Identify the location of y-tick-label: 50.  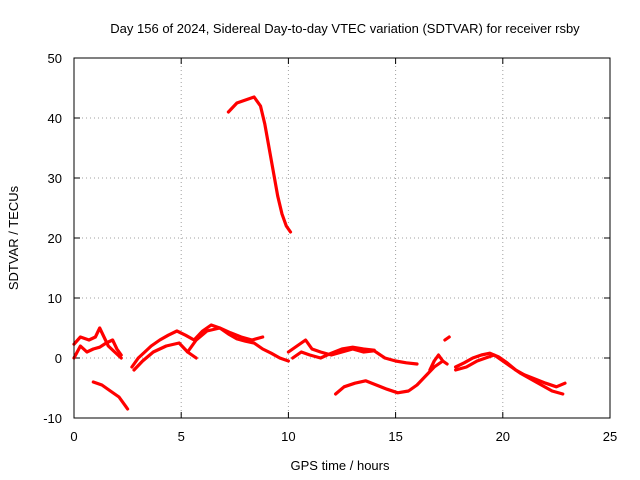
(55, 58).